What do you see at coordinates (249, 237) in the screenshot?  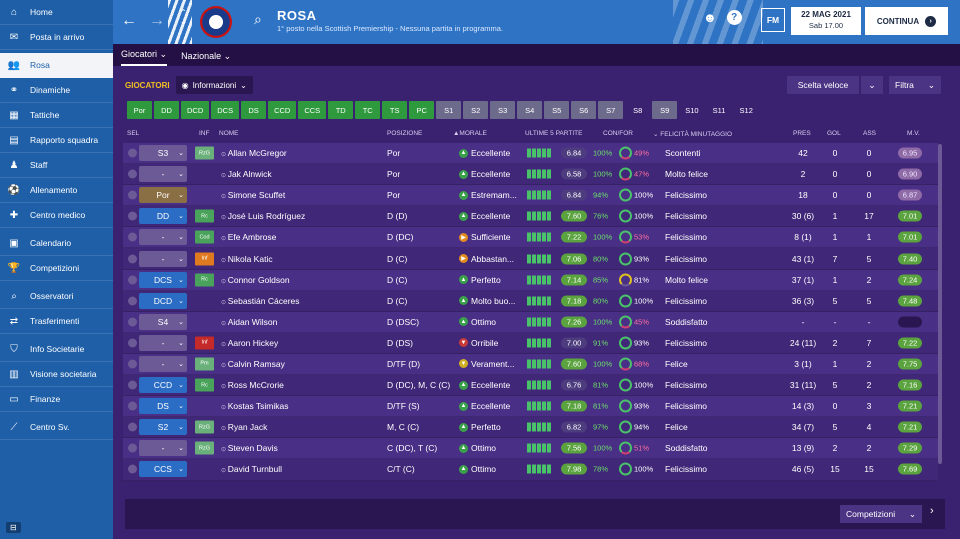 I see `player-name: Efe Ambrose` at bounding box center [249, 237].